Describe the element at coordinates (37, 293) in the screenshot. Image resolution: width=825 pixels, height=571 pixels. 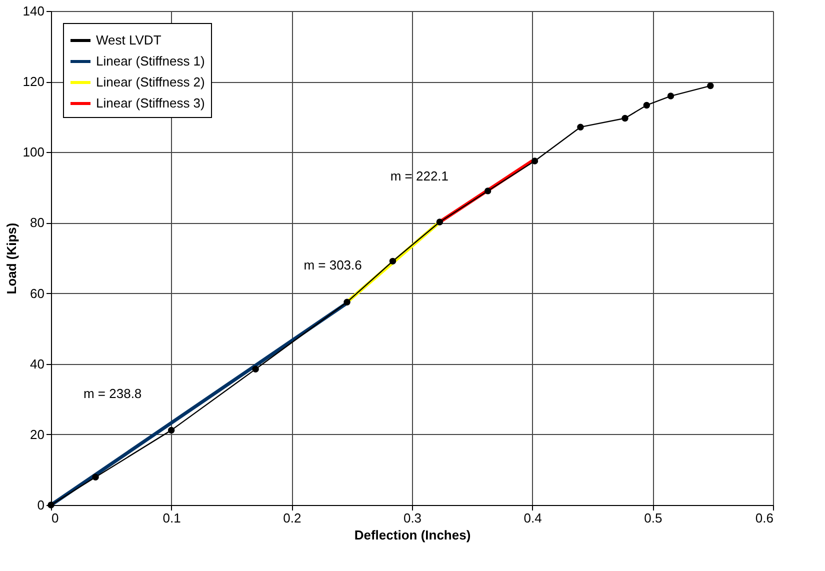
I see `y-tick-label: 60` at that location.